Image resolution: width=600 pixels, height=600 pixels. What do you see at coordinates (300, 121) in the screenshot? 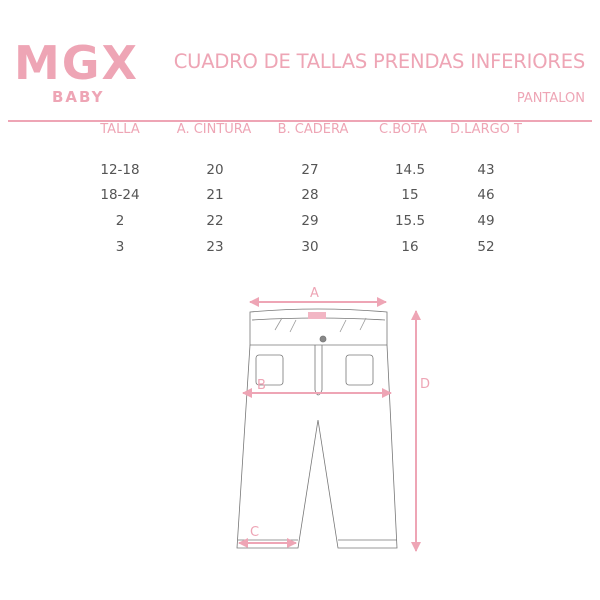
I see `divider` at bounding box center [300, 121].